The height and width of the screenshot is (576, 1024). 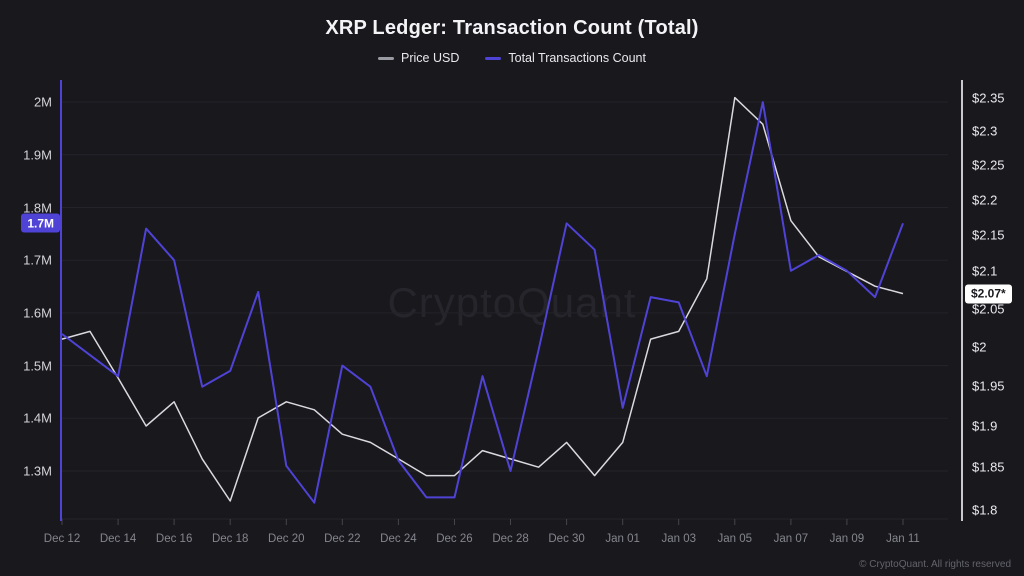 What do you see at coordinates (678, 539) in the screenshot?
I see `x-axis-label: Jan 03` at bounding box center [678, 539].